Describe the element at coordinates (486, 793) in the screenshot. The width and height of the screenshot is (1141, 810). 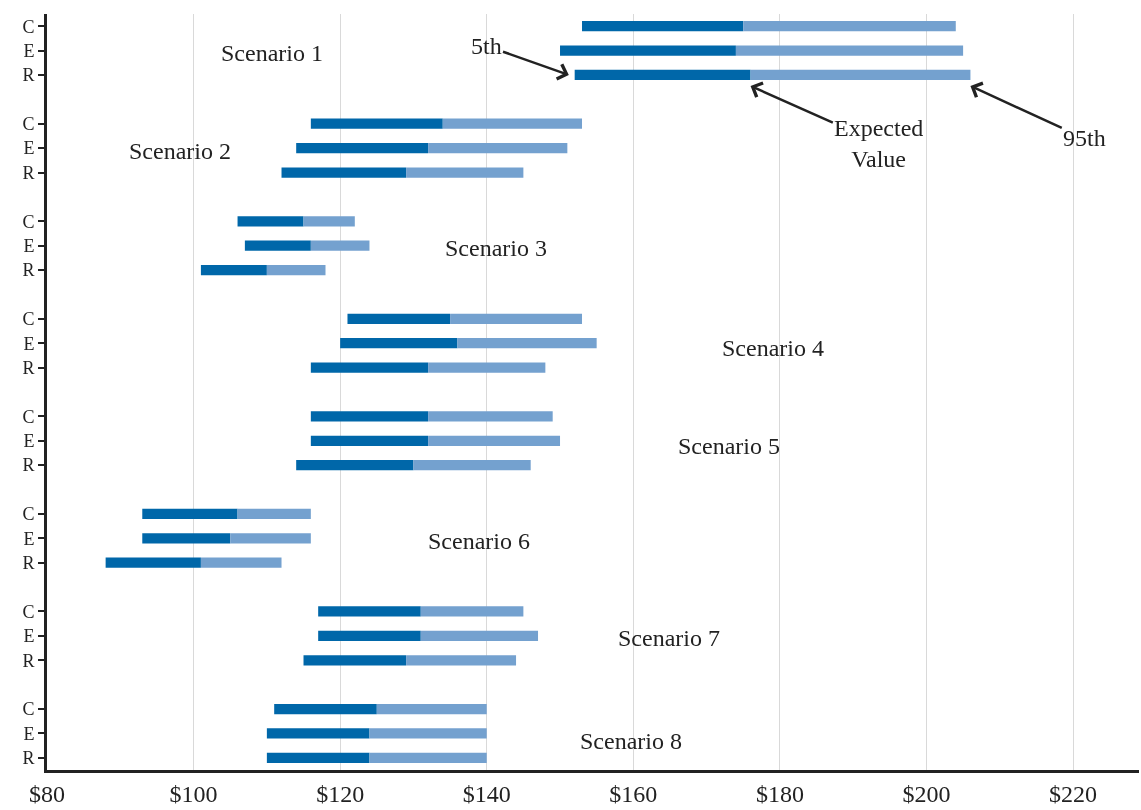
I see `x-tick-label: $140` at that location.